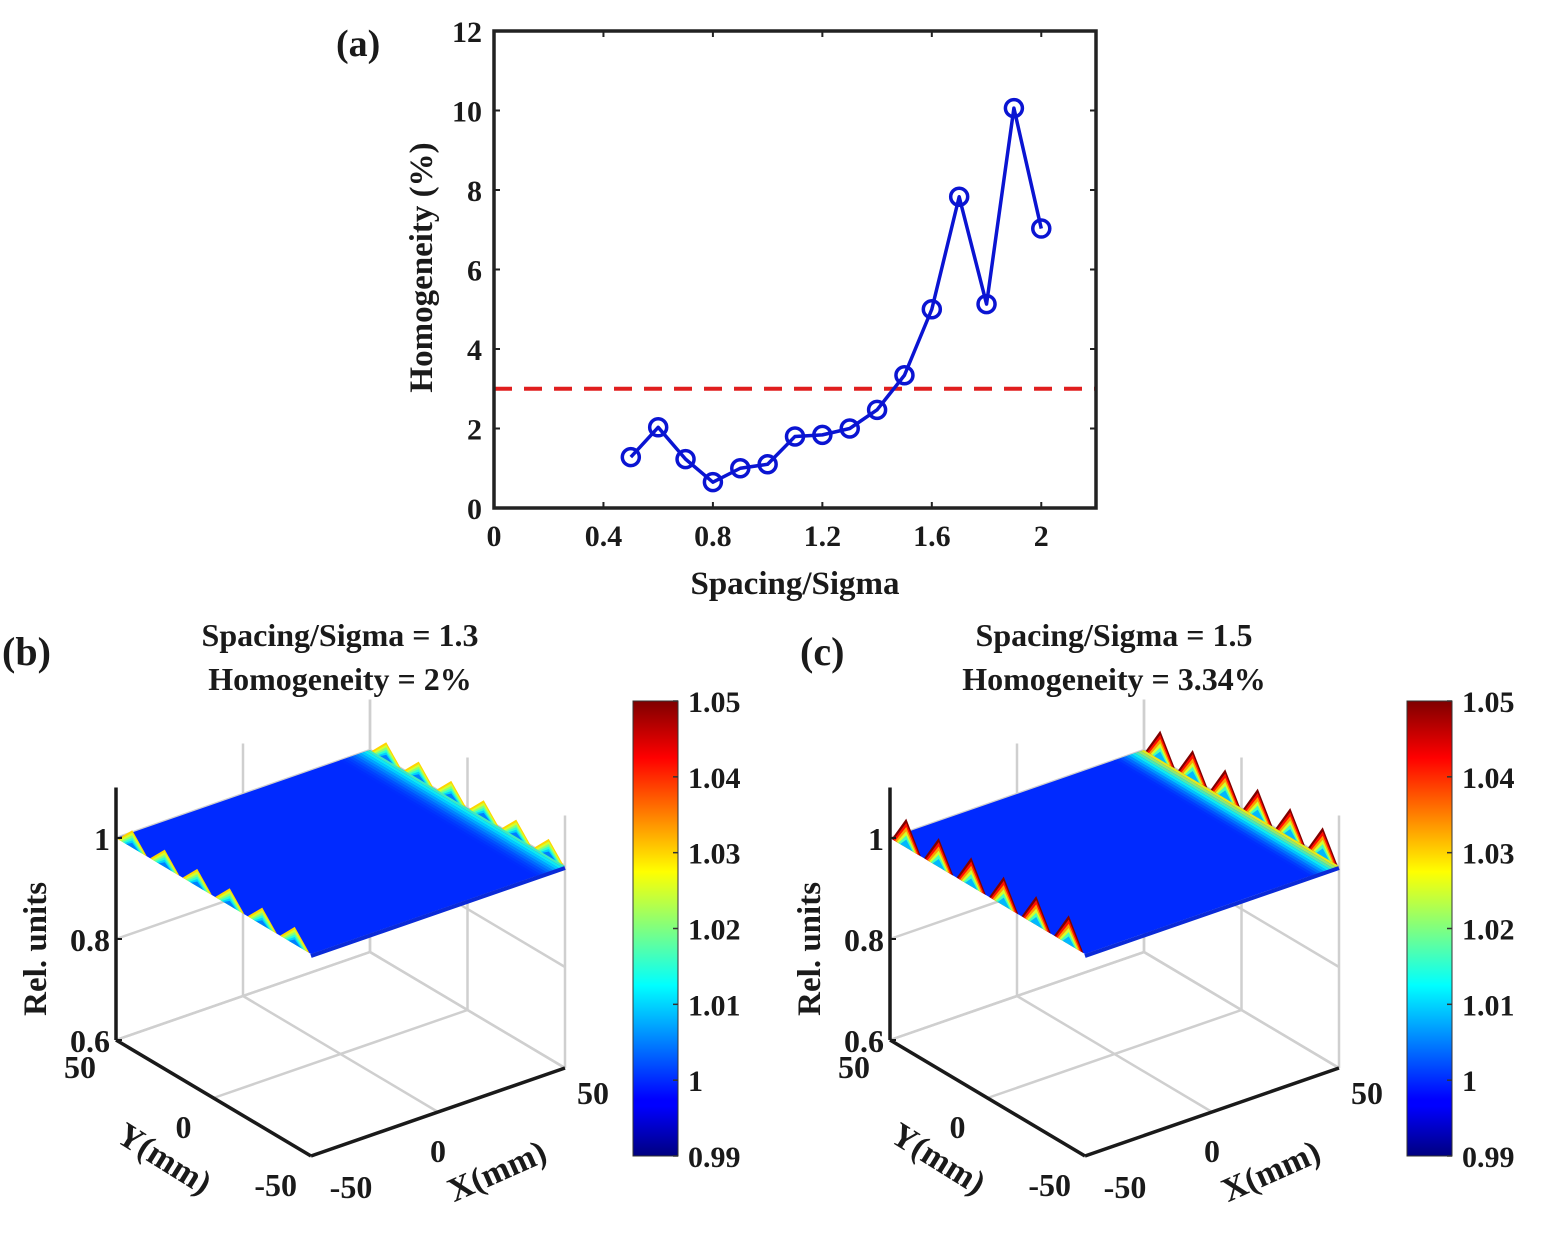 Image resolution: width=1561 pixels, height=1250 pixels. Describe the element at coordinates (932, 536) in the screenshot. I see `x-tick-label: 1.6` at that location.